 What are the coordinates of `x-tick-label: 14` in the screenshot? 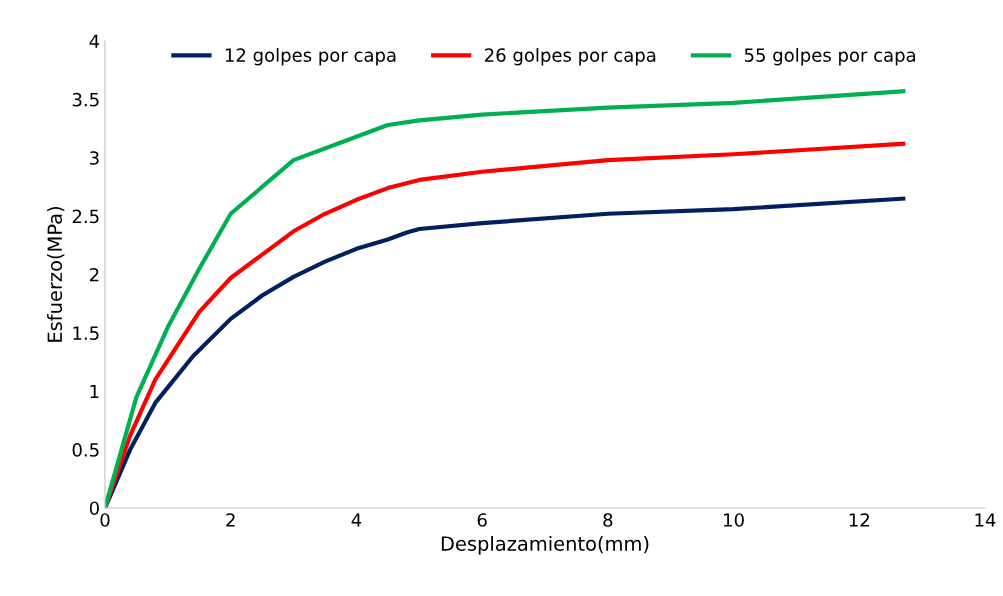 It's located at (985, 520).